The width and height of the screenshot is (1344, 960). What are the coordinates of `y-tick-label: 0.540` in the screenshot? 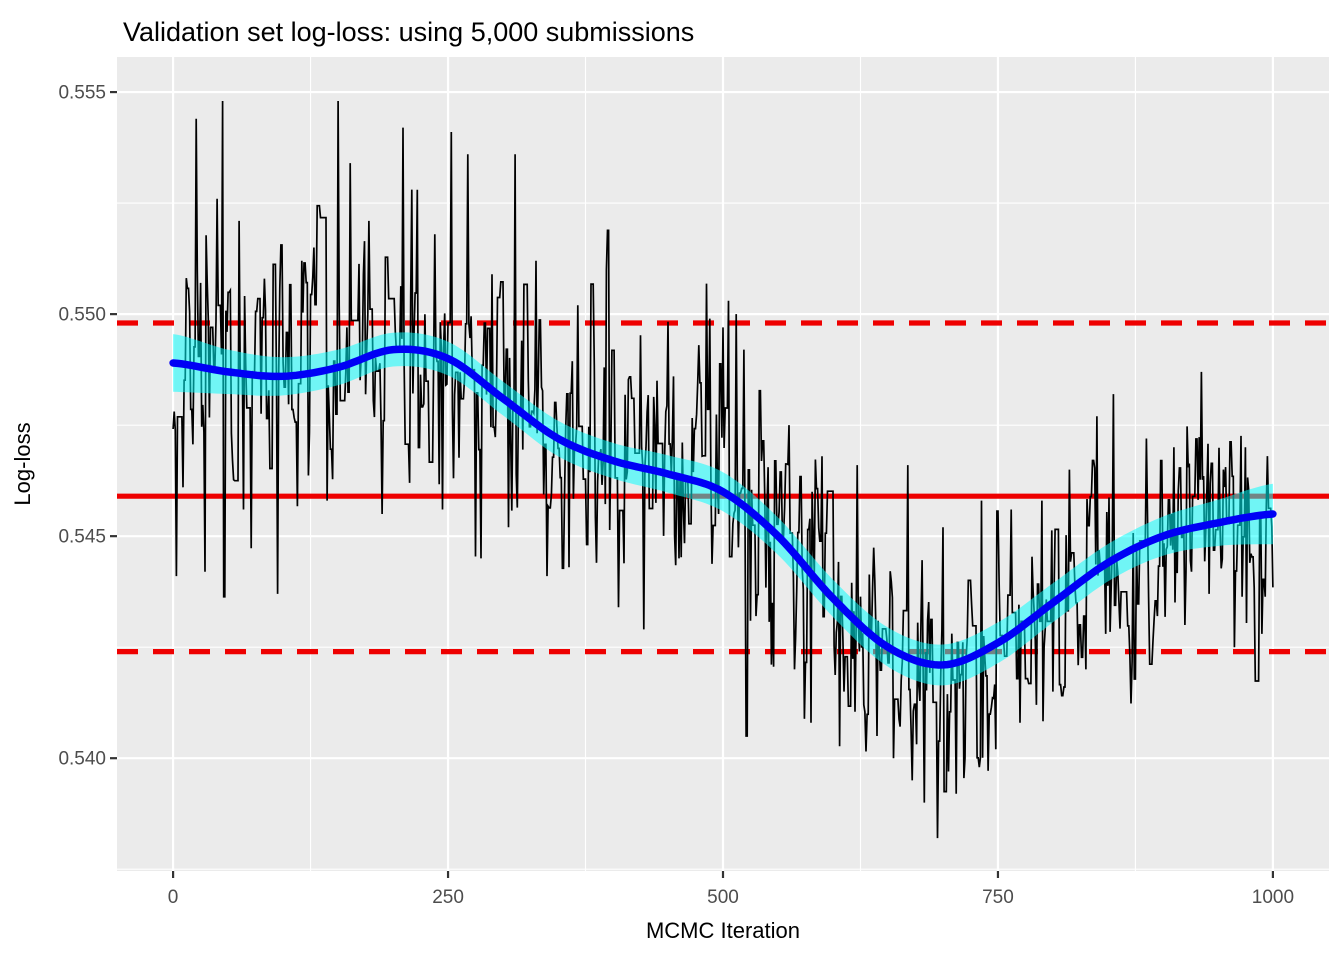 It's located at (82, 759).